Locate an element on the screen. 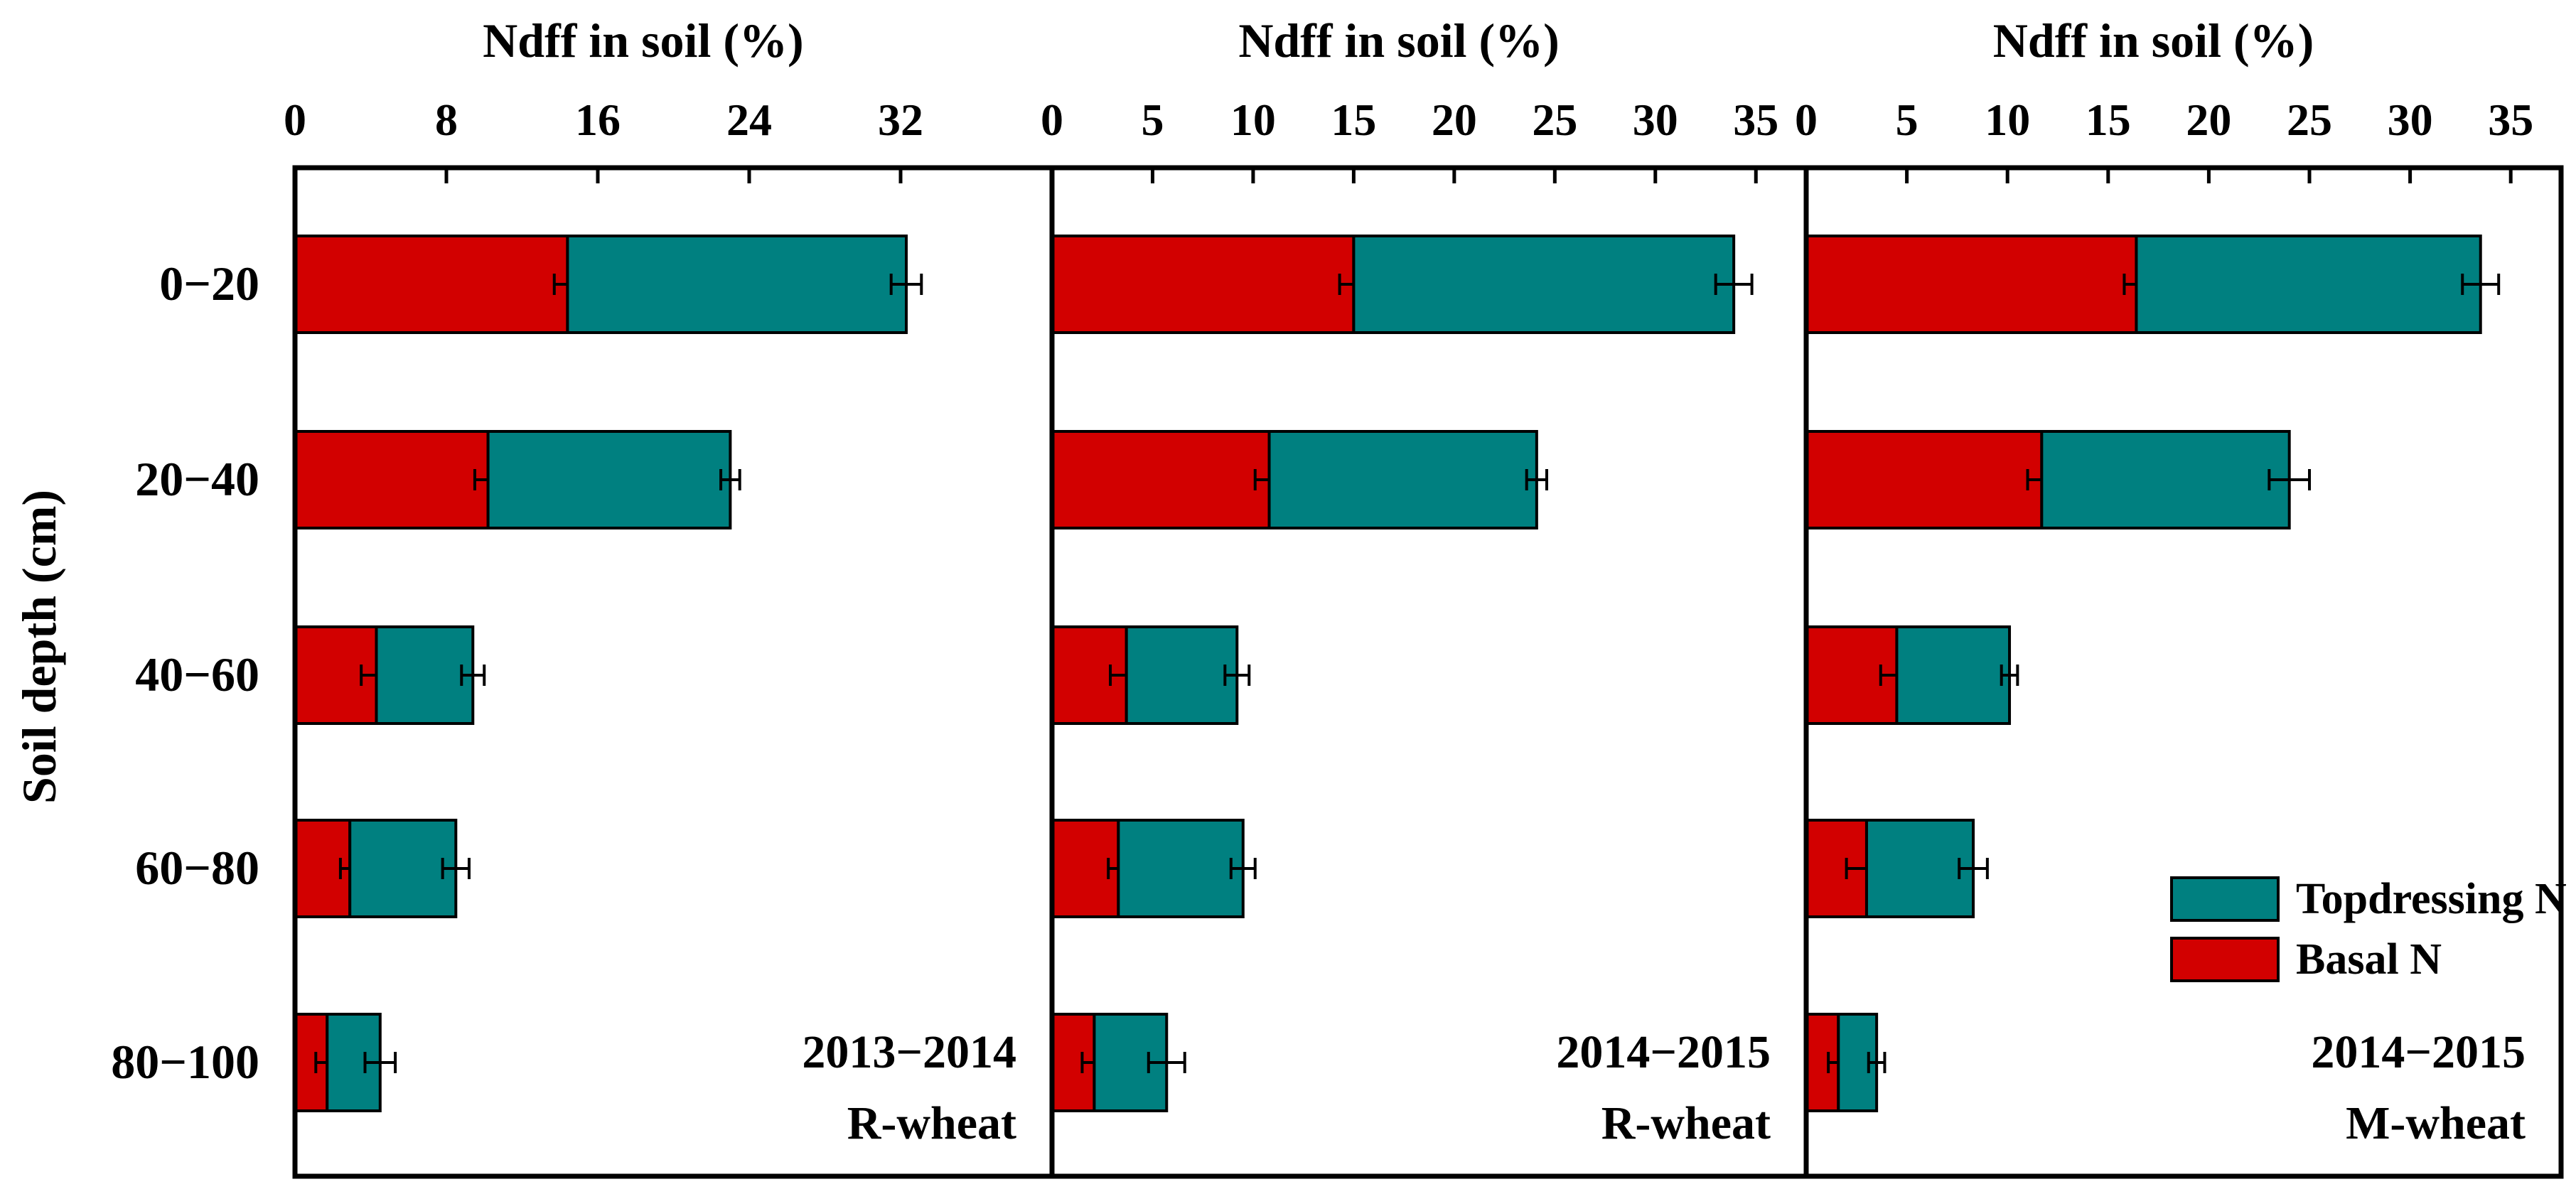 This screenshot has height=1194, width=2576. legend: Topdressing N Basal N is located at coordinates (2368, 930).